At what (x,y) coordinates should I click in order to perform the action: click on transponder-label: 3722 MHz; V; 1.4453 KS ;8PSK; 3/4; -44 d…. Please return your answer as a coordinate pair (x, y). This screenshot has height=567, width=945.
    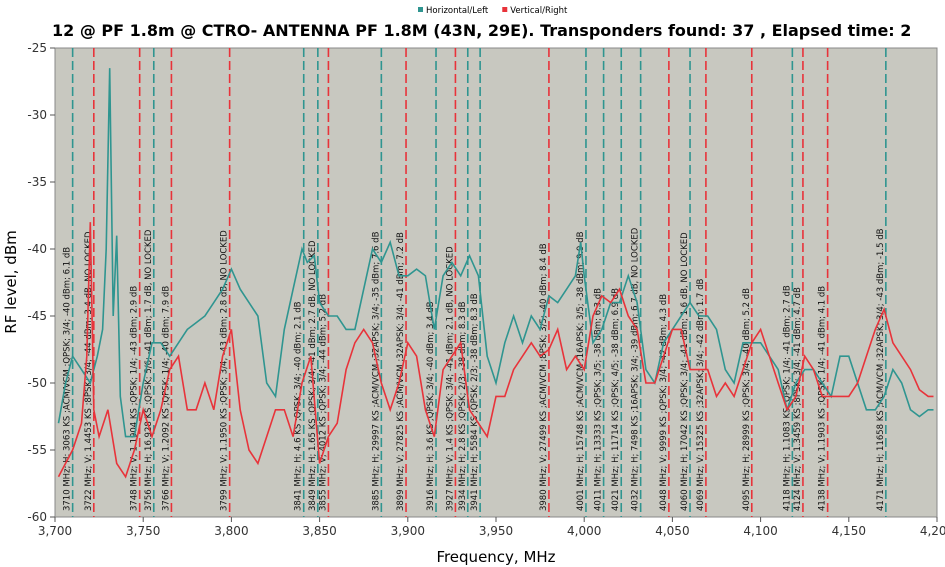
    Looking at the image, I should click on (89, 371).